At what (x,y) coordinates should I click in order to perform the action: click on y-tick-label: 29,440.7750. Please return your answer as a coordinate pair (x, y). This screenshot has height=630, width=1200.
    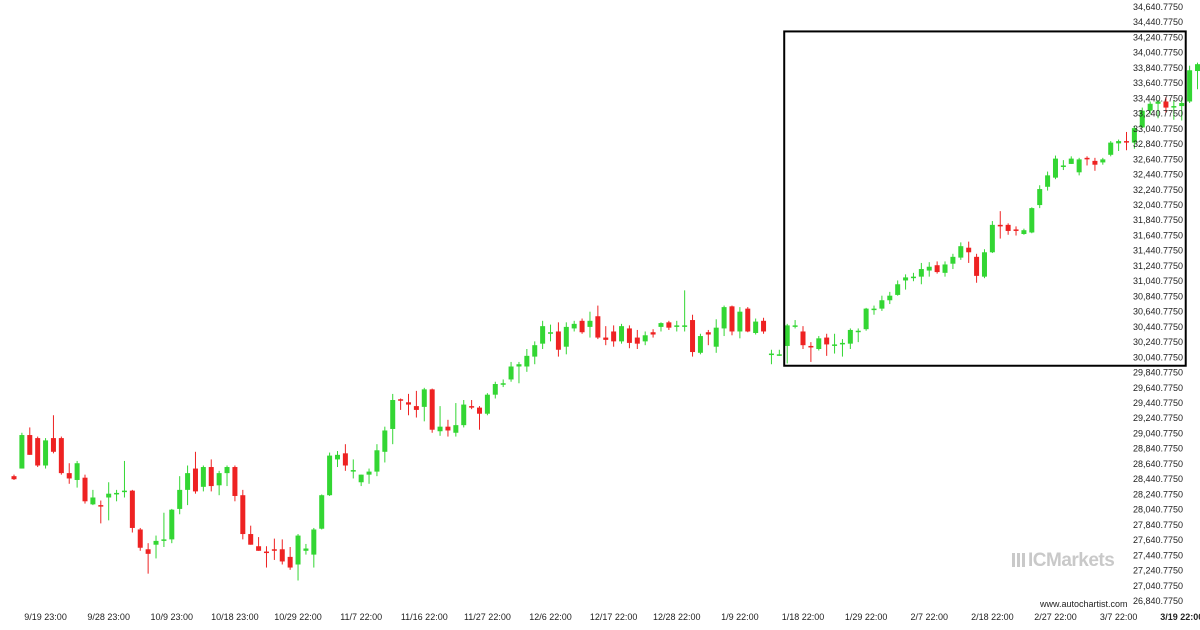
    Looking at the image, I should click on (1158, 403).